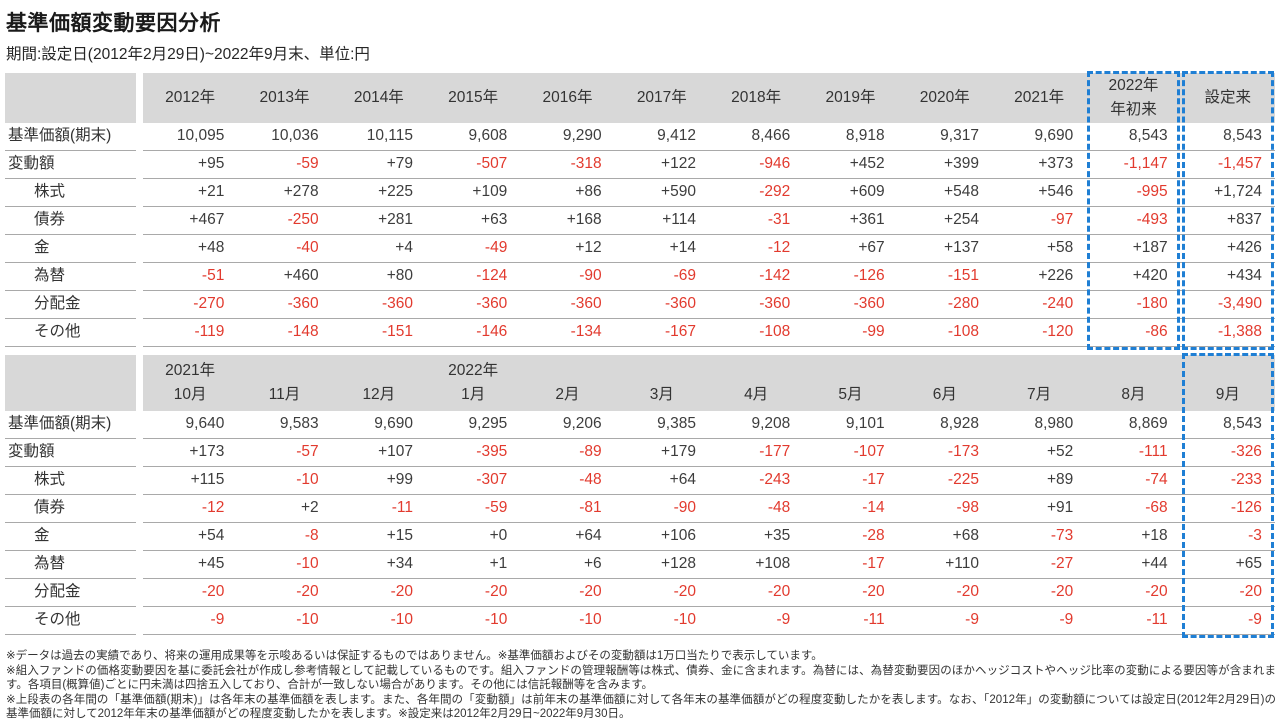 Image resolution: width=1280 pixels, height=723 pixels. I want to click on table-row: 金 +54 -8 +15 +0 +64 +106 +35 -28 +68 -73 +18 -3, so click(640, 537).